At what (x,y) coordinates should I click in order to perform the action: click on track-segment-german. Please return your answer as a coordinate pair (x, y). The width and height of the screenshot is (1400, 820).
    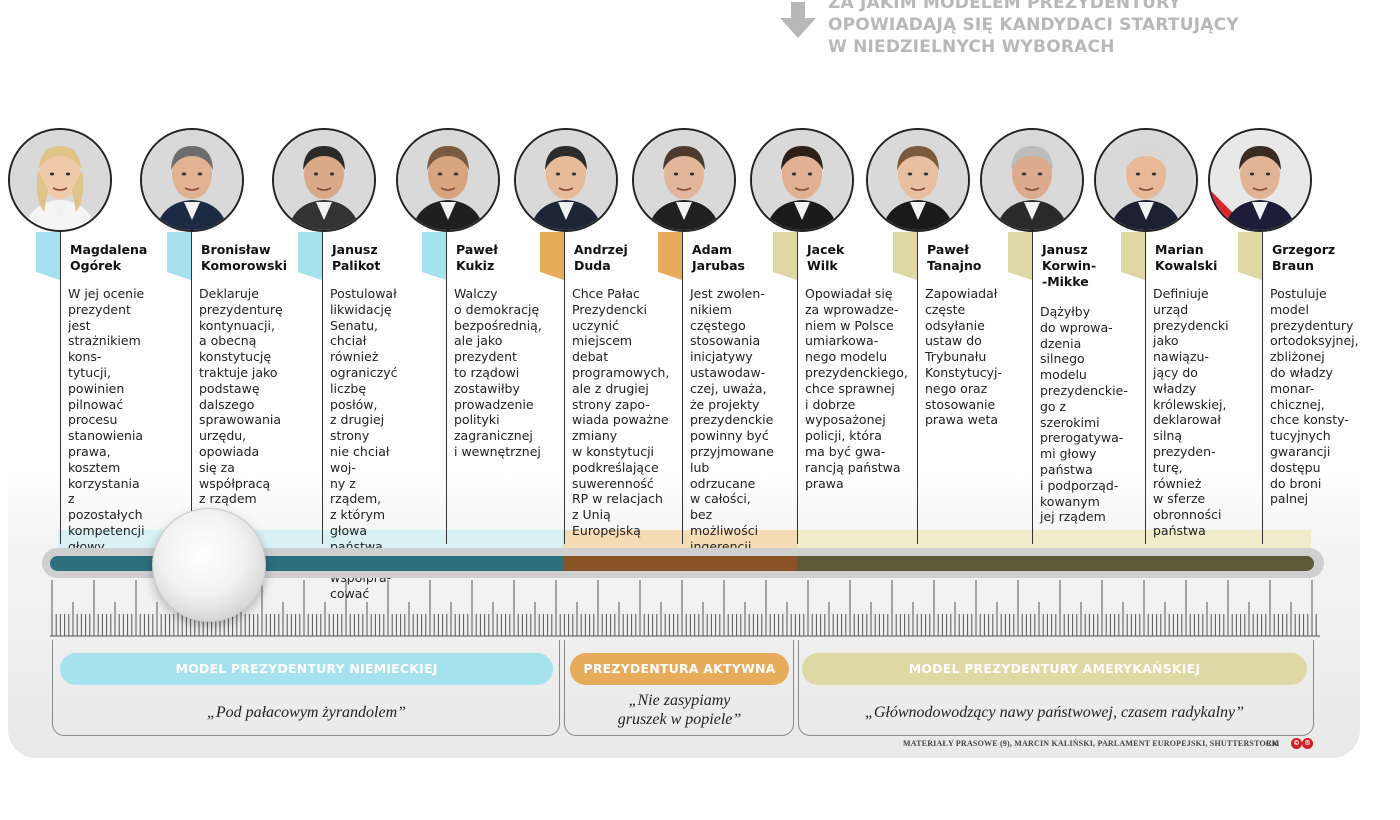
    Looking at the image, I should click on (307, 563).